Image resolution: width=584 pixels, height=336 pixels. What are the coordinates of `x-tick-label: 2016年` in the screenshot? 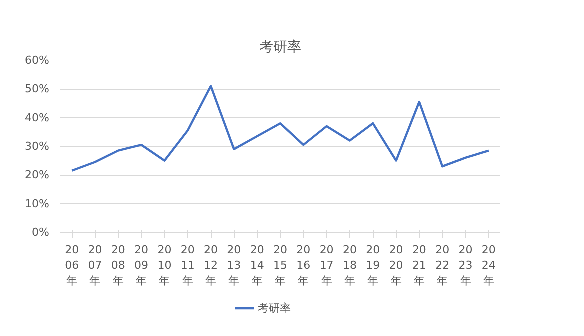 It's located at (303, 266).